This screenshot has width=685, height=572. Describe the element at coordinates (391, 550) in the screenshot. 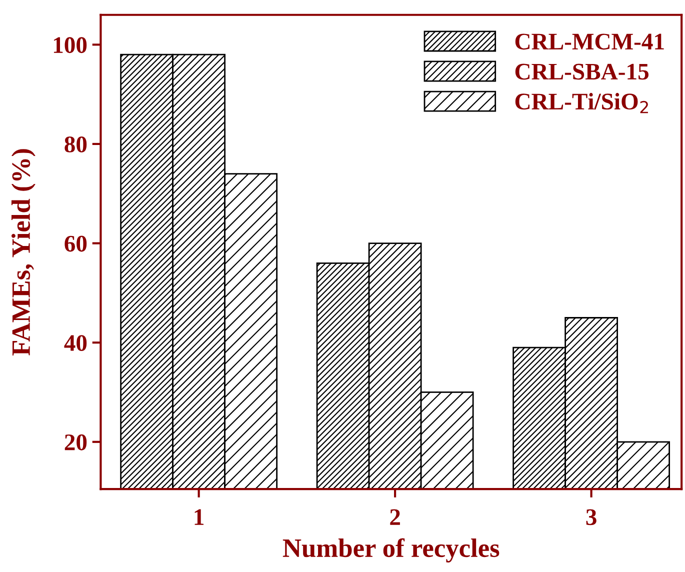

I see `x-axis-title: Number of recycles` at that location.